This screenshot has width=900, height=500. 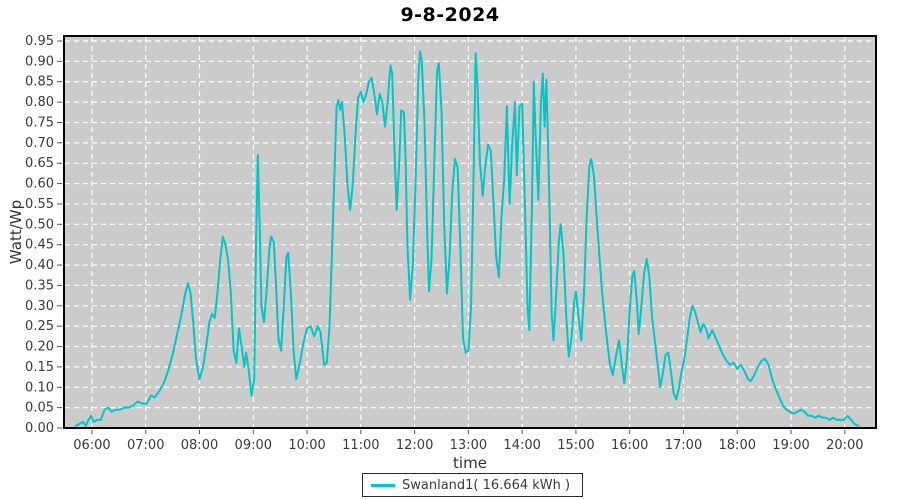 What do you see at coordinates (39, 265) in the screenshot?
I see `y-tick-label: 0.40` at bounding box center [39, 265].